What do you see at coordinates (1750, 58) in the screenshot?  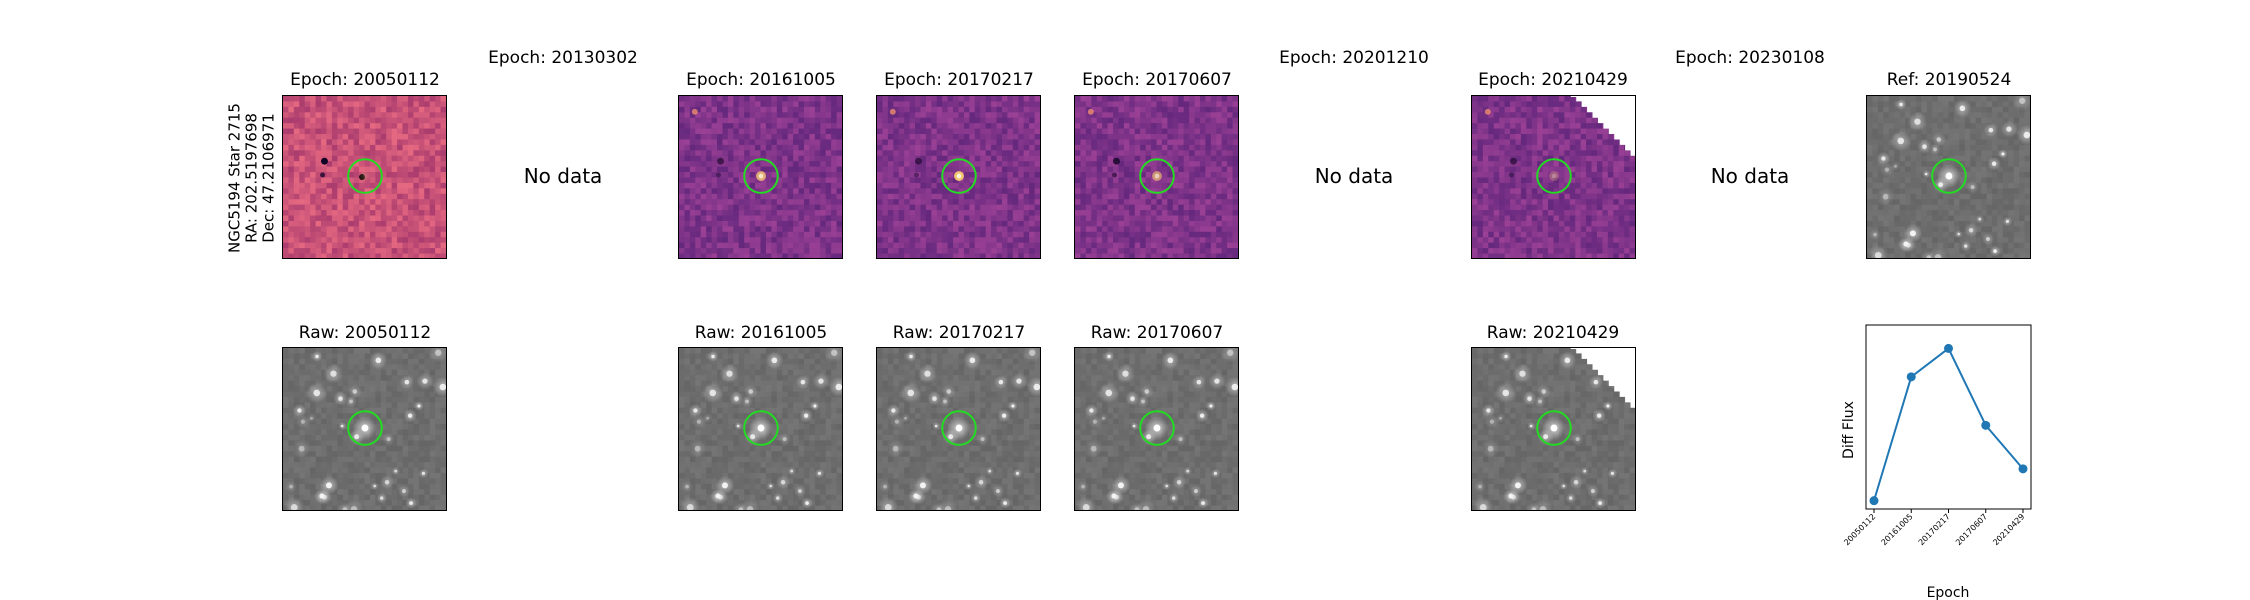 I see `top-title-7: Epoch: 20230108` at bounding box center [1750, 58].